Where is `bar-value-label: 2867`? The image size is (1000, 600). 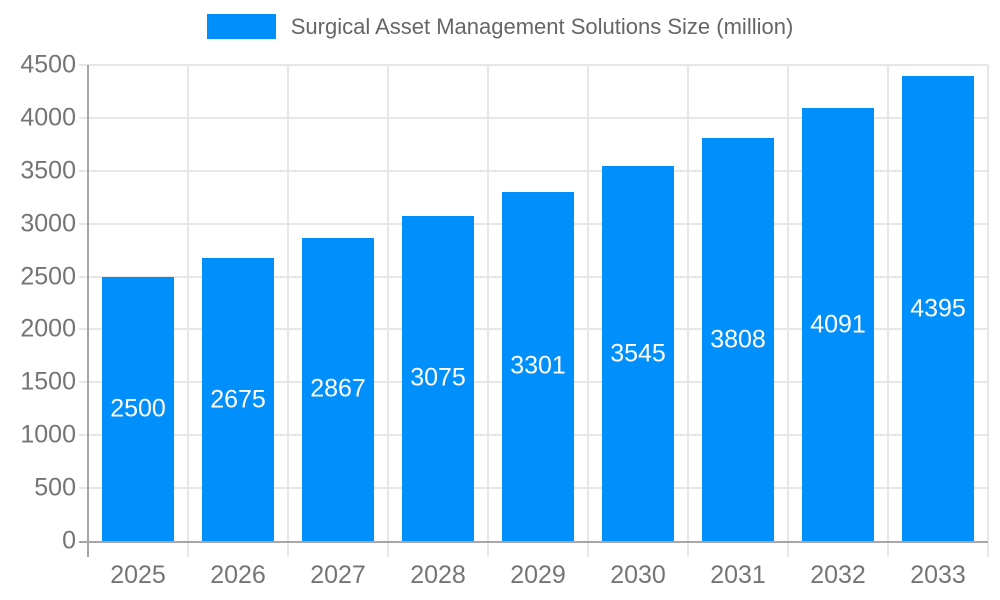
bar-value-label: 2867 is located at coordinates (338, 388).